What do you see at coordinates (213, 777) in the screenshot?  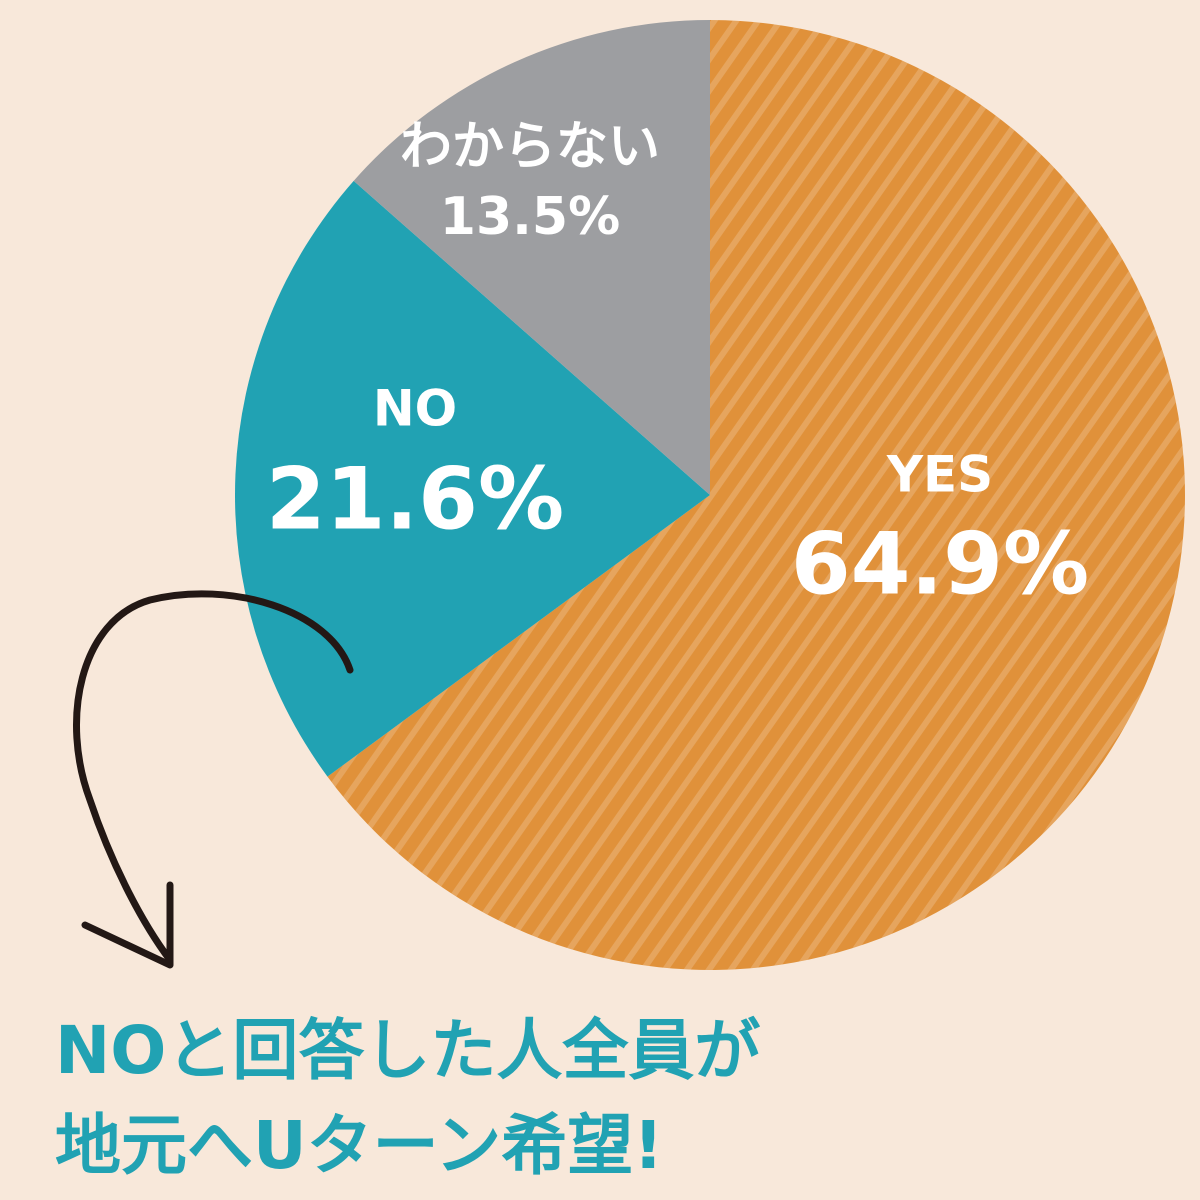 I see `arrow` at bounding box center [213, 777].